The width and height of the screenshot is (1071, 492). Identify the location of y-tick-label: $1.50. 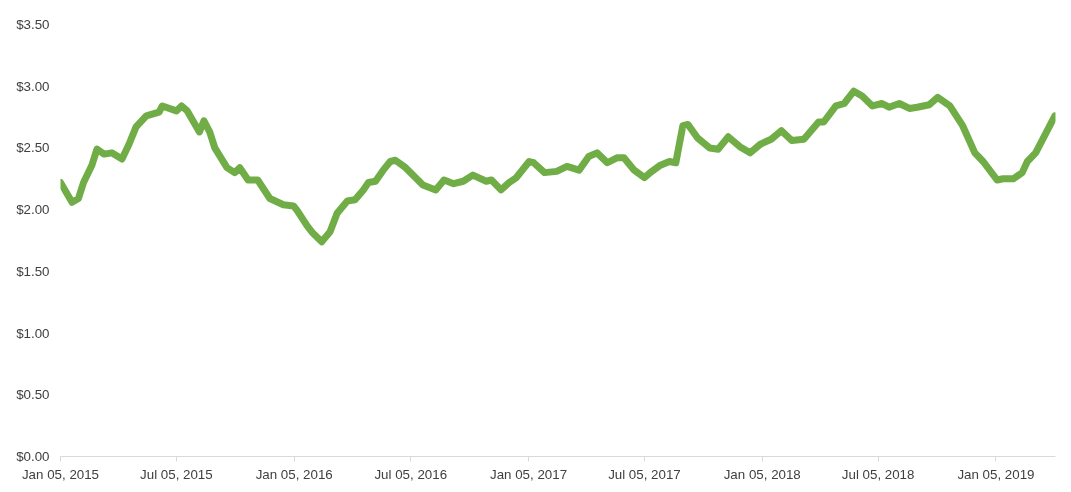
(33, 271).